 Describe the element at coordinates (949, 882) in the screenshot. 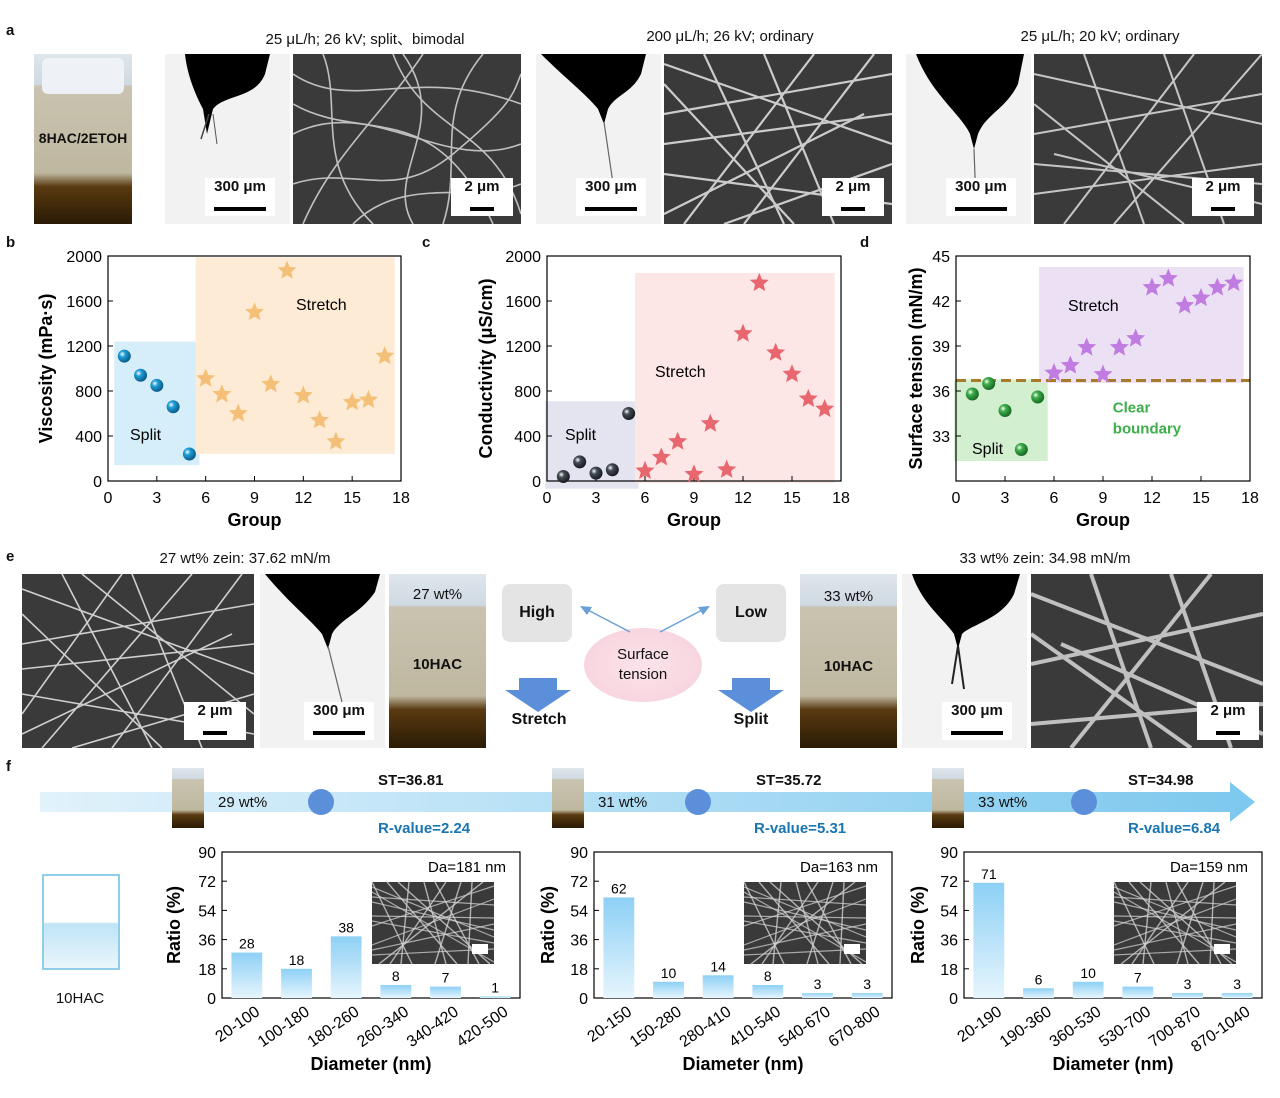

I see `y-tick-label: 72` at that location.